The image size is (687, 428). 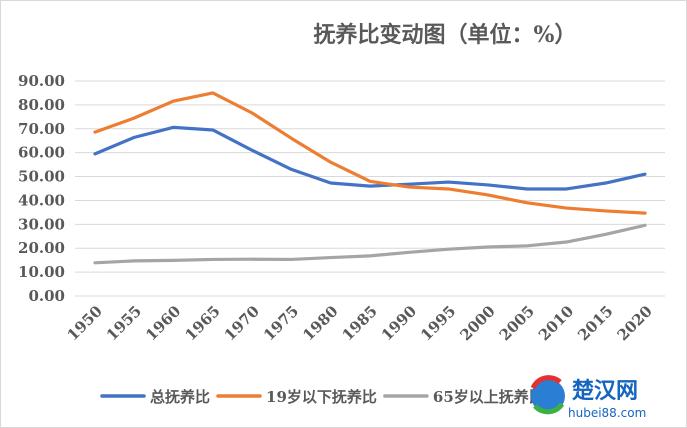 What do you see at coordinates (163, 323) in the screenshot?
I see `x-tick-label: 1960` at bounding box center [163, 323].